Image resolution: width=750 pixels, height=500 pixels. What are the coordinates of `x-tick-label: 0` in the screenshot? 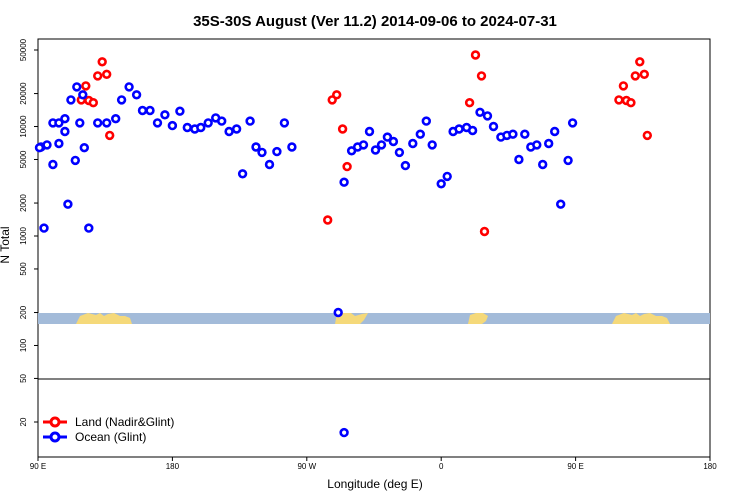 It's located at (441, 466).